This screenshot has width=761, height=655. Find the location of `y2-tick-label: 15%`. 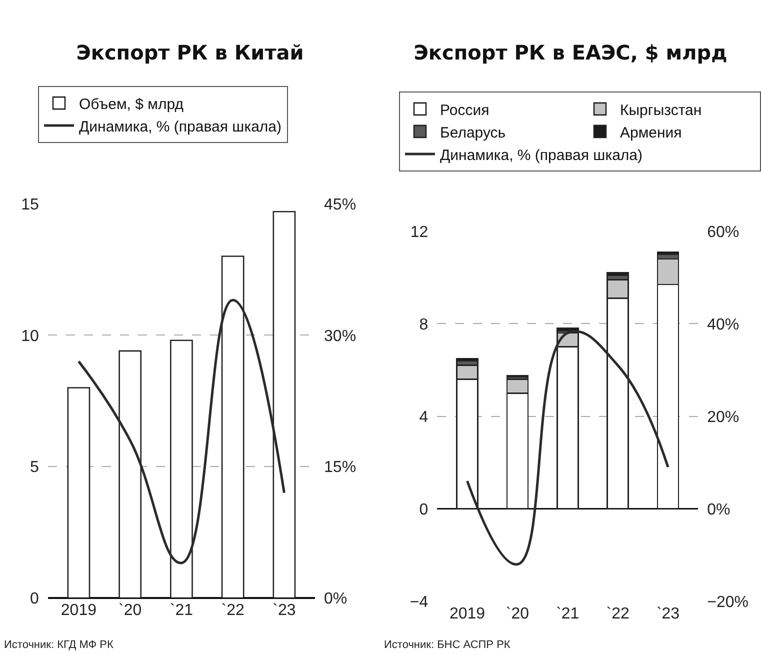

y2-tick-label: 15% is located at coordinates (340, 467).